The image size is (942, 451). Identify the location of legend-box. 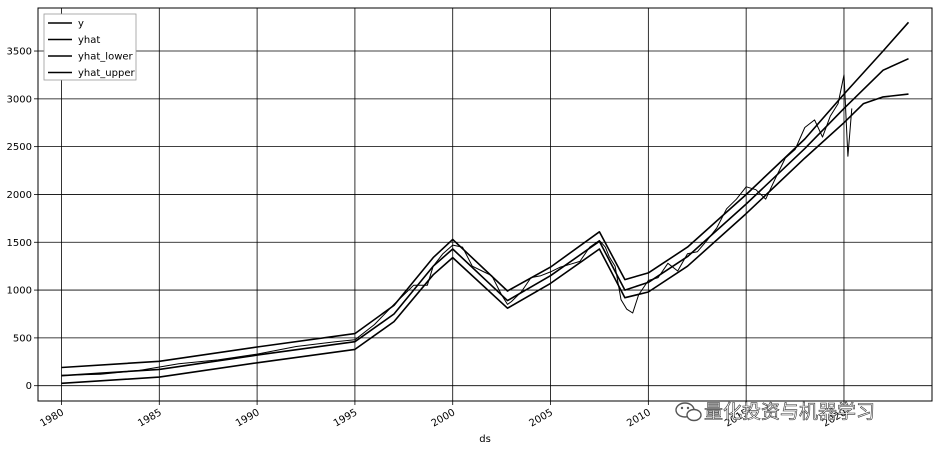
(90, 47).